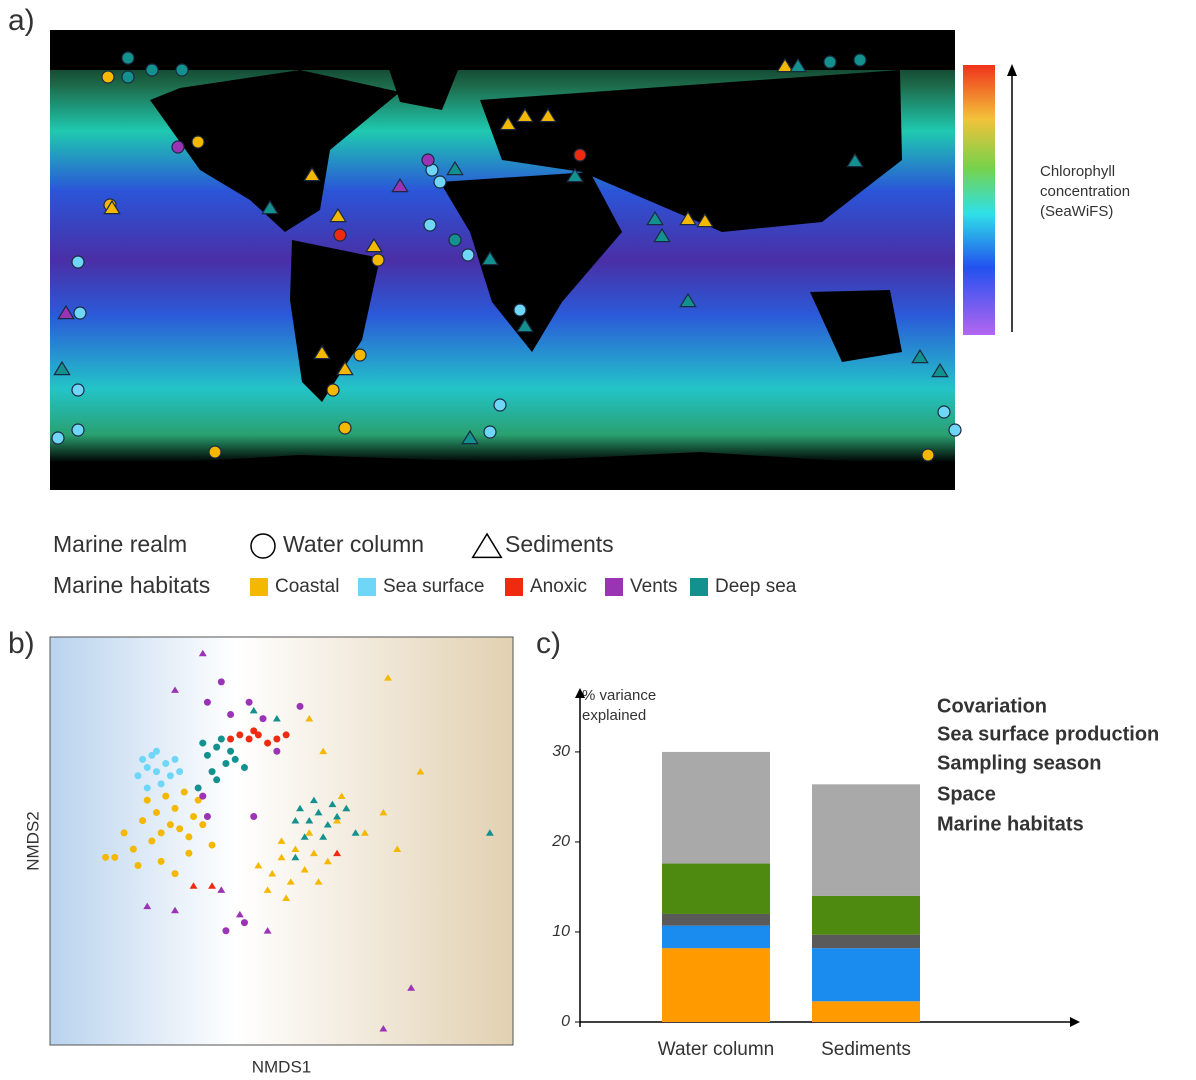 The width and height of the screenshot is (1196, 1080). Describe the element at coordinates (1010, 824) in the screenshot. I see `legend-label: Marine habitats` at that location.